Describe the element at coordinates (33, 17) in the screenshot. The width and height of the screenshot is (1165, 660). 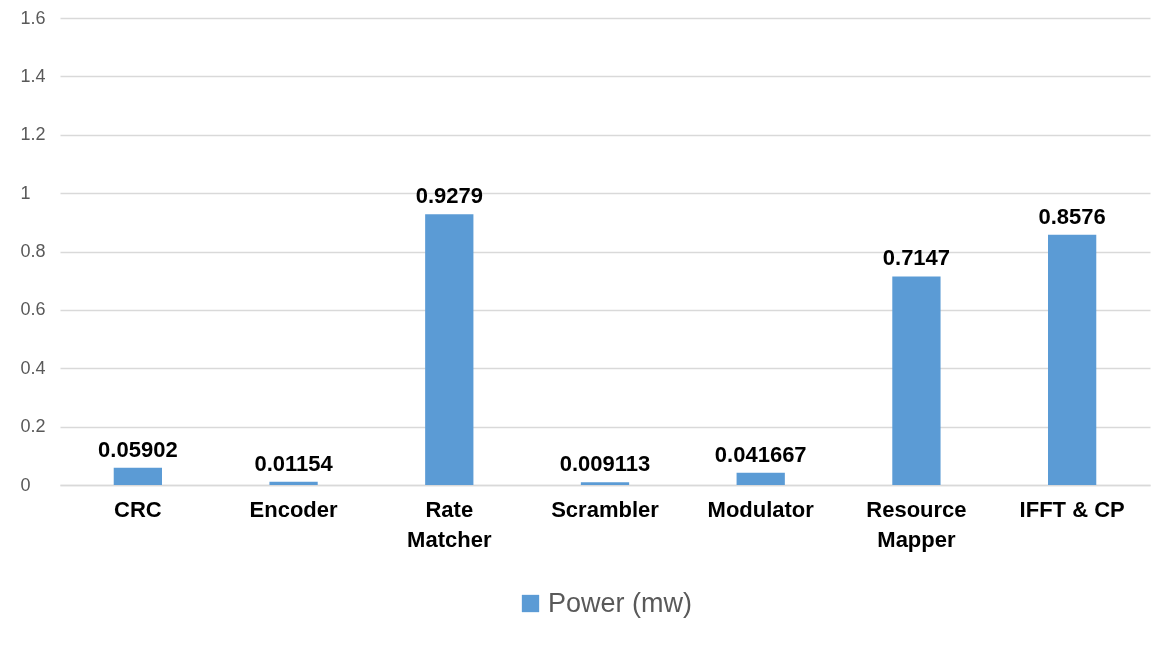
I see `y-tick-label: 1.6` at that location.